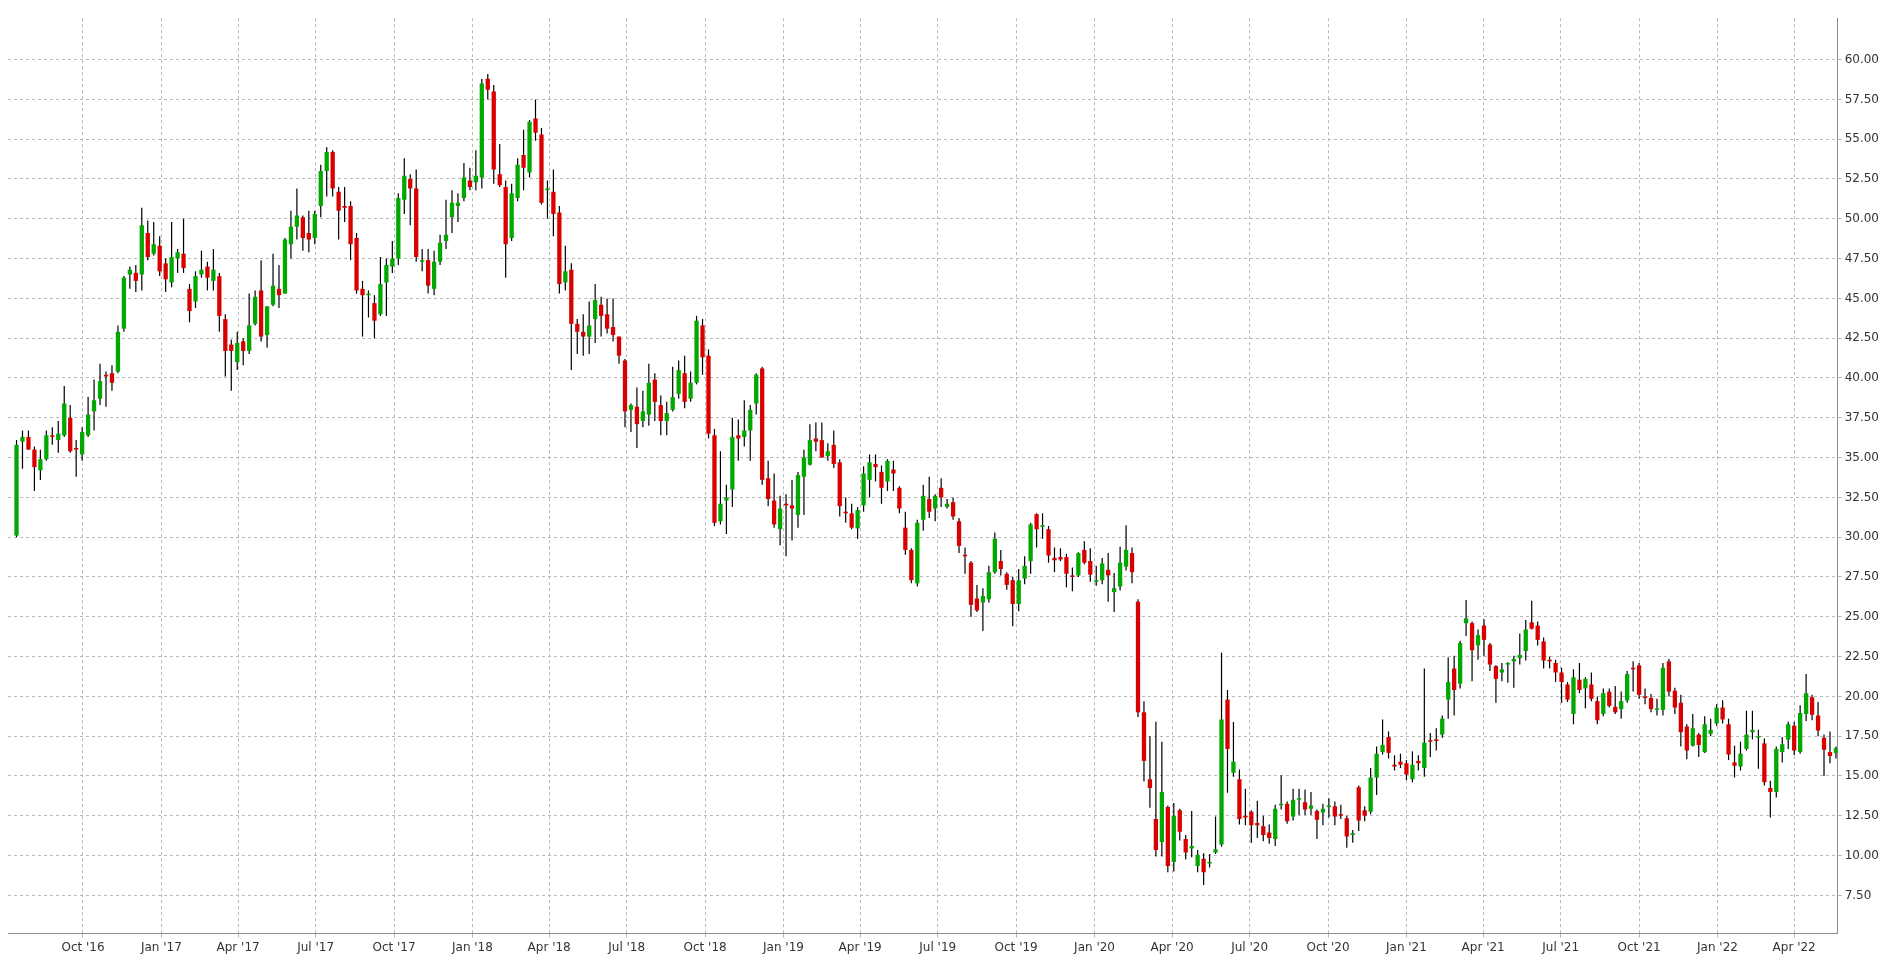 The width and height of the screenshot is (1897, 970). What do you see at coordinates (1862, 695) in the screenshot?
I see `y-tick-label: 20.00` at bounding box center [1862, 695].